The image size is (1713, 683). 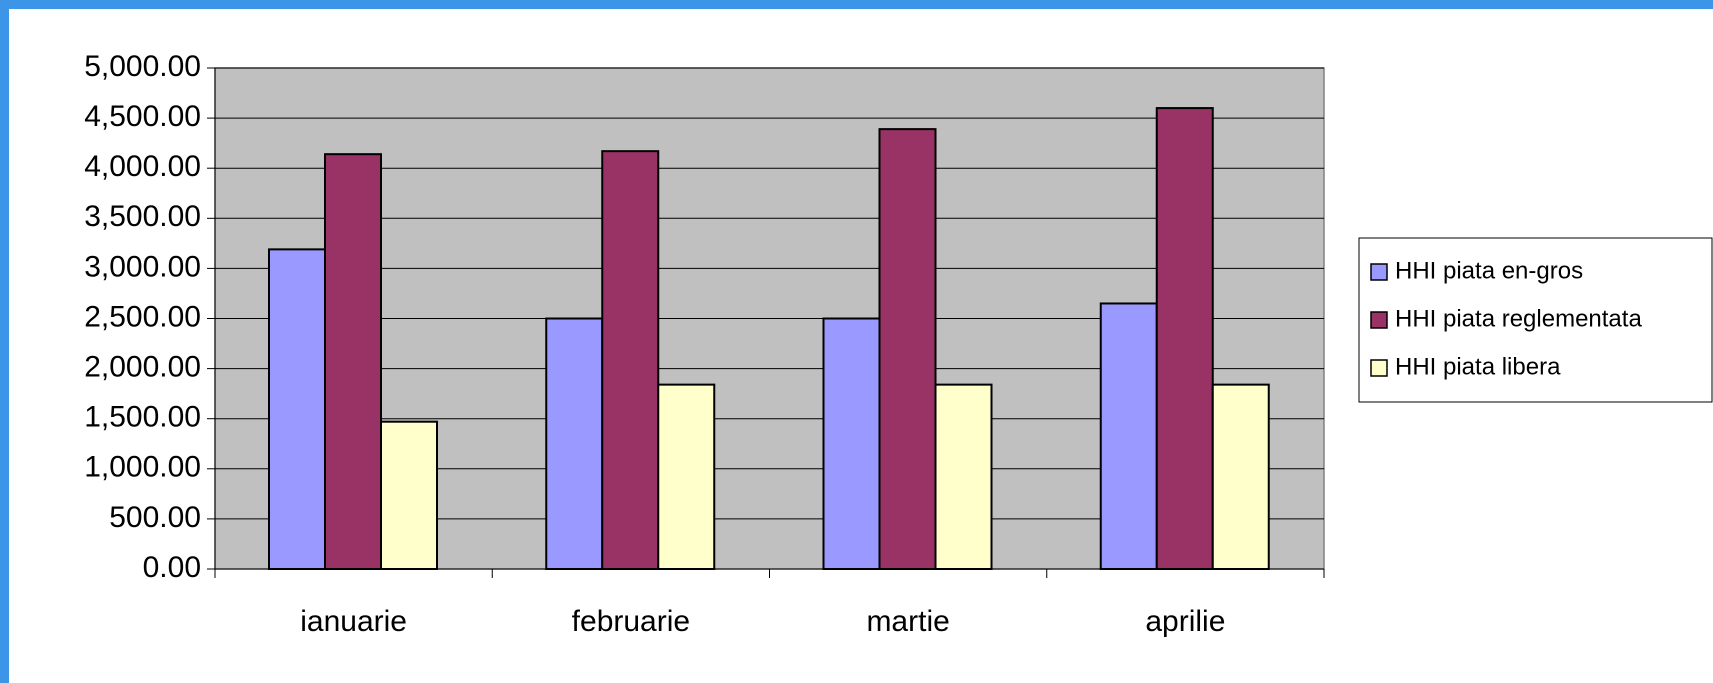 What do you see at coordinates (142, 316) in the screenshot?
I see `y-tick-label: 2,500.00` at bounding box center [142, 316].